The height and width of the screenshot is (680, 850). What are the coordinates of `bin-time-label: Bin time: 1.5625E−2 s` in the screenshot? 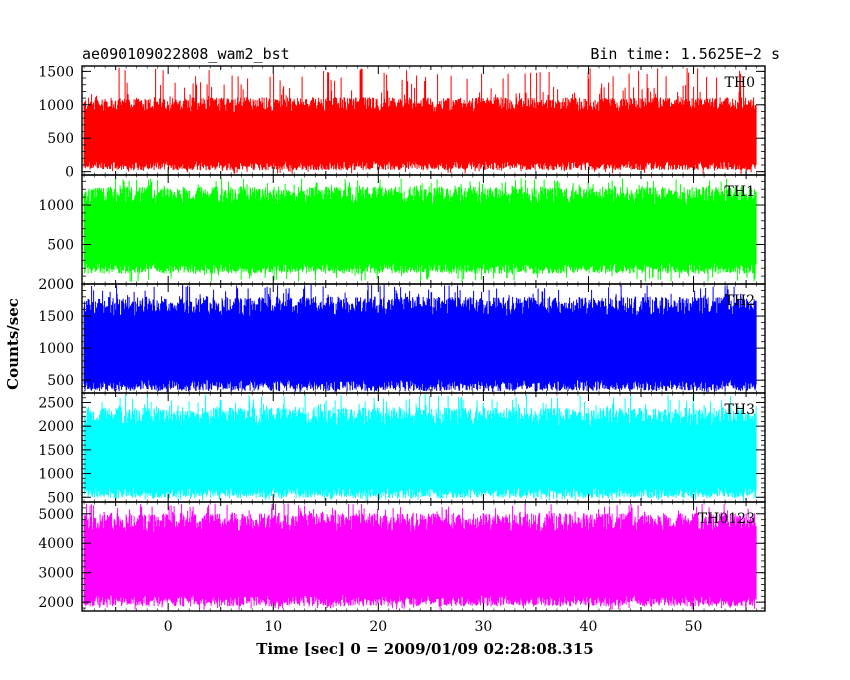 It's located at (685, 54).